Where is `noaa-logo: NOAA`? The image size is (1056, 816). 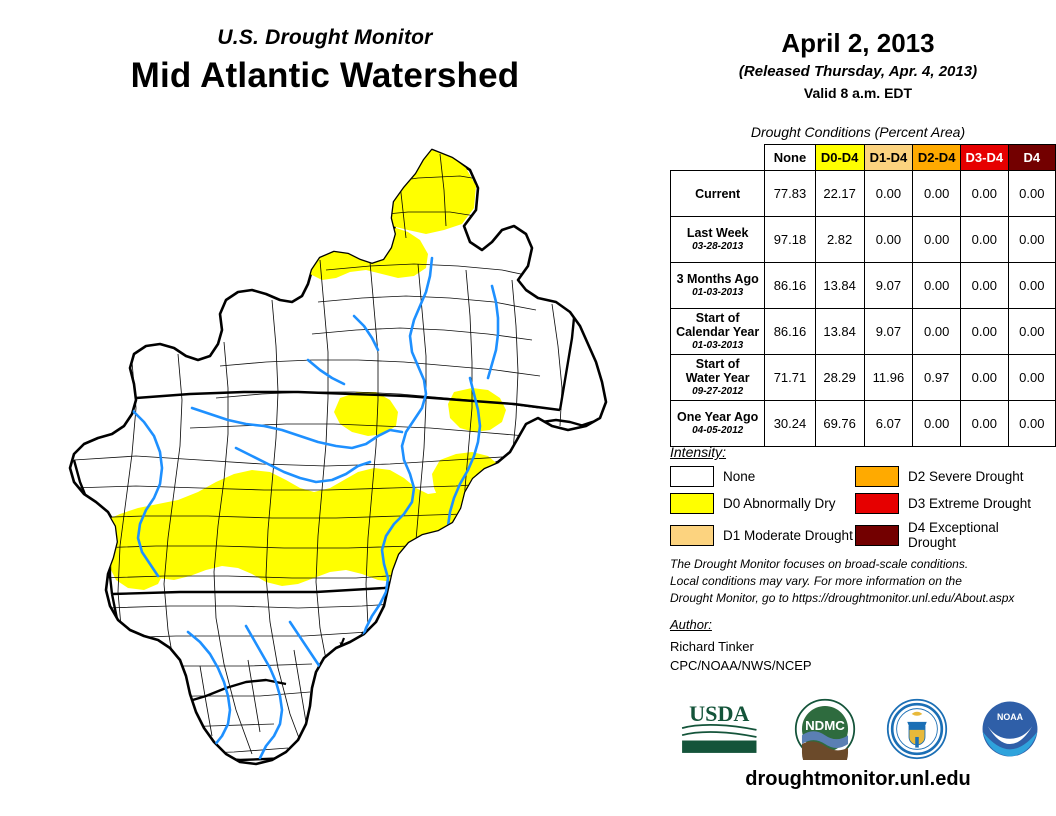 noaa-logo: NOAA is located at coordinates (1010, 729).